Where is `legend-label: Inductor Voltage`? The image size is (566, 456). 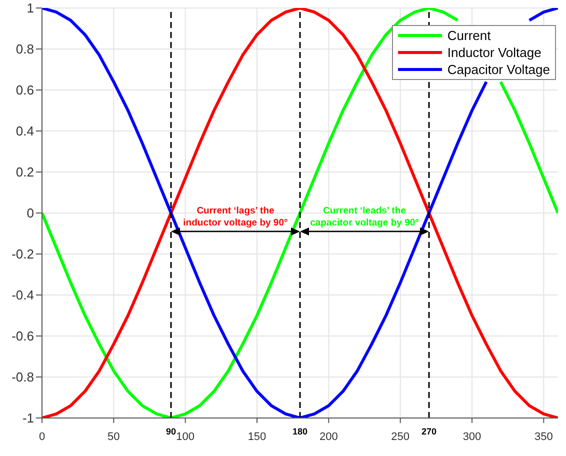 legend-label: Inductor Voltage is located at coordinates (494, 52).